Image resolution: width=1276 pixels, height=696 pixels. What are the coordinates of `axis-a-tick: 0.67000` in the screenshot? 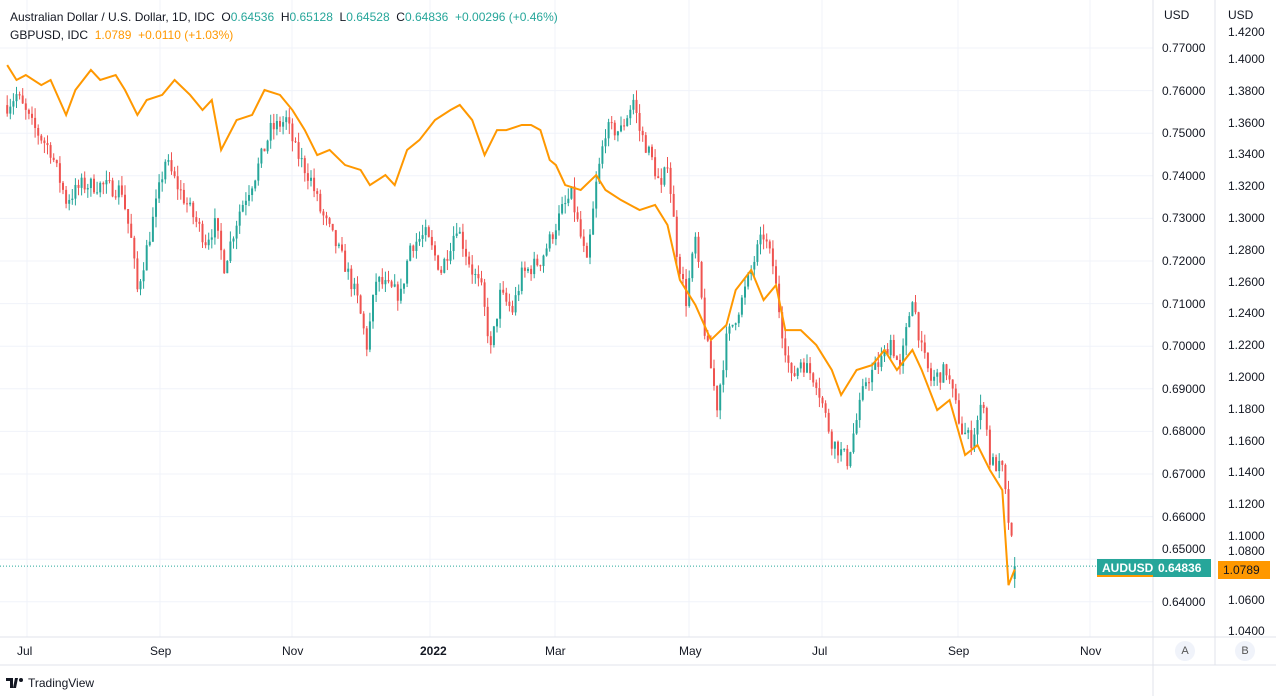 It's located at (1184, 474).